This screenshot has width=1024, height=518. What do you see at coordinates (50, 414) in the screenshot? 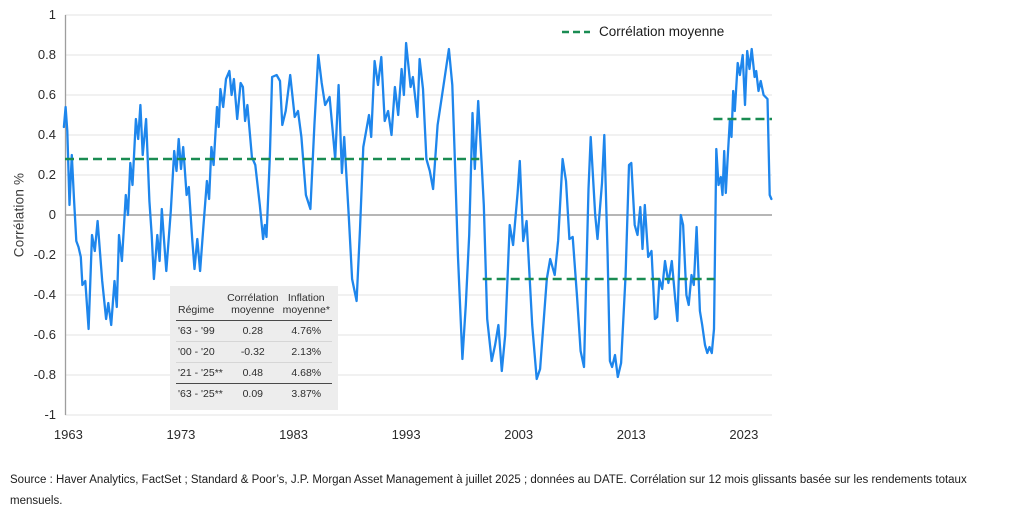
I see `y-tick-label: -1` at bounding box center [50, 414].